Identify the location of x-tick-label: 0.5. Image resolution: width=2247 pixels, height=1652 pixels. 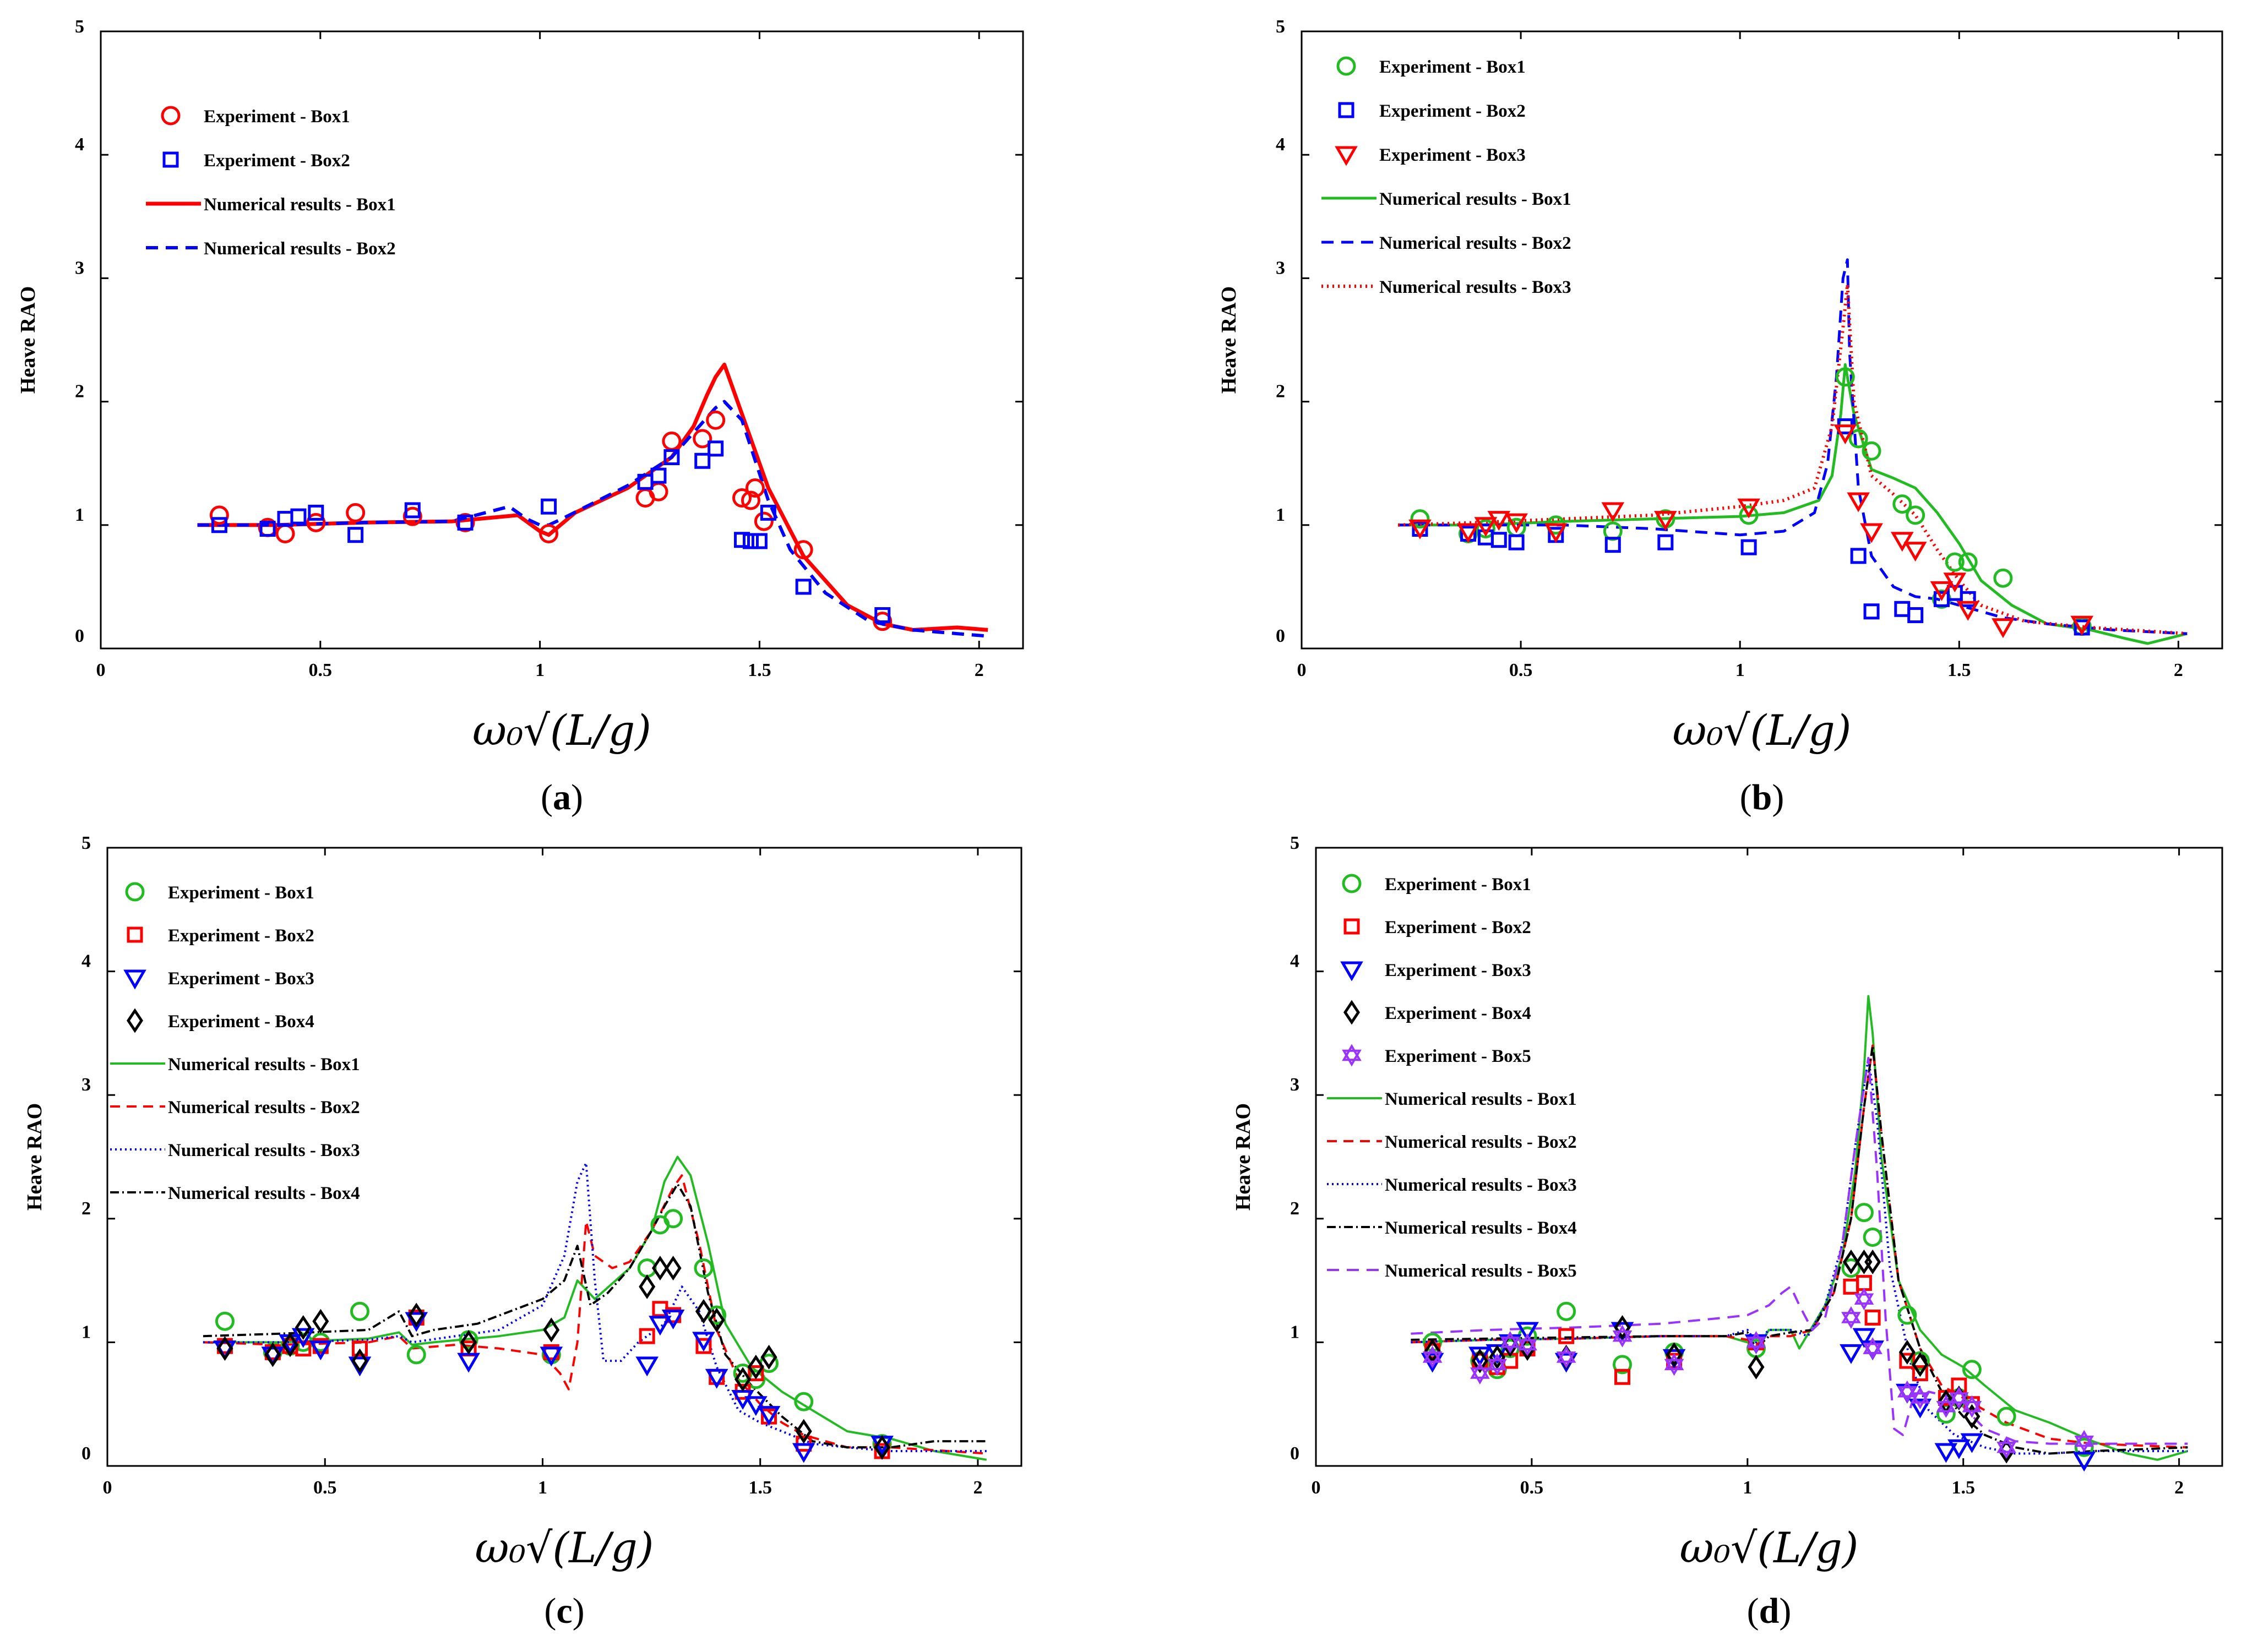
(325, 1487).